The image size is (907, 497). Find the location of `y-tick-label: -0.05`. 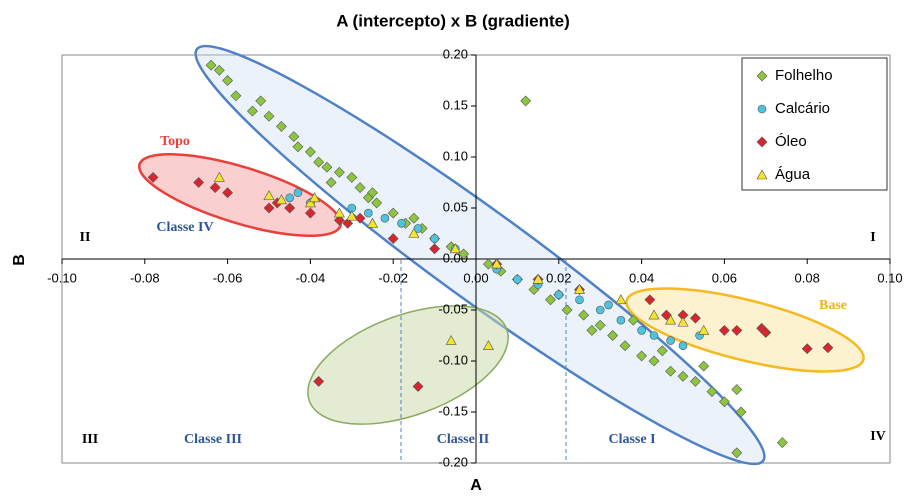

y-tick-label: -0.05 is located at coordinates (453, 308).